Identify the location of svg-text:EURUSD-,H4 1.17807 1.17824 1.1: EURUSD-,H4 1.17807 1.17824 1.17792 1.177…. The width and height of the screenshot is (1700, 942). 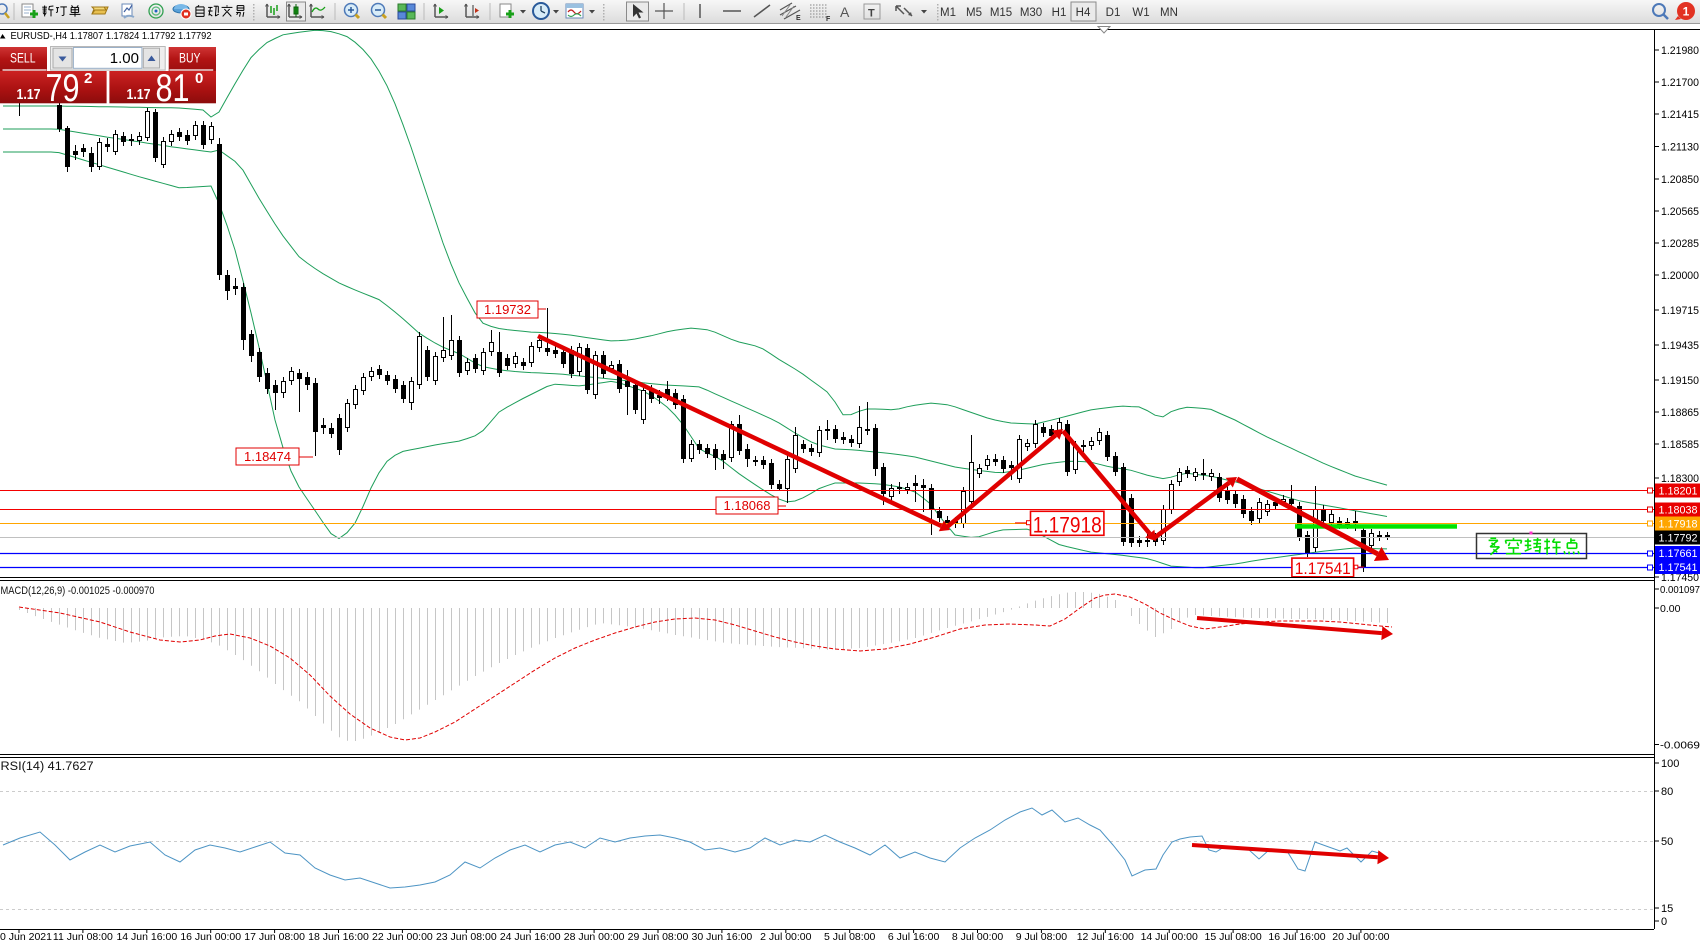
(111, 36).